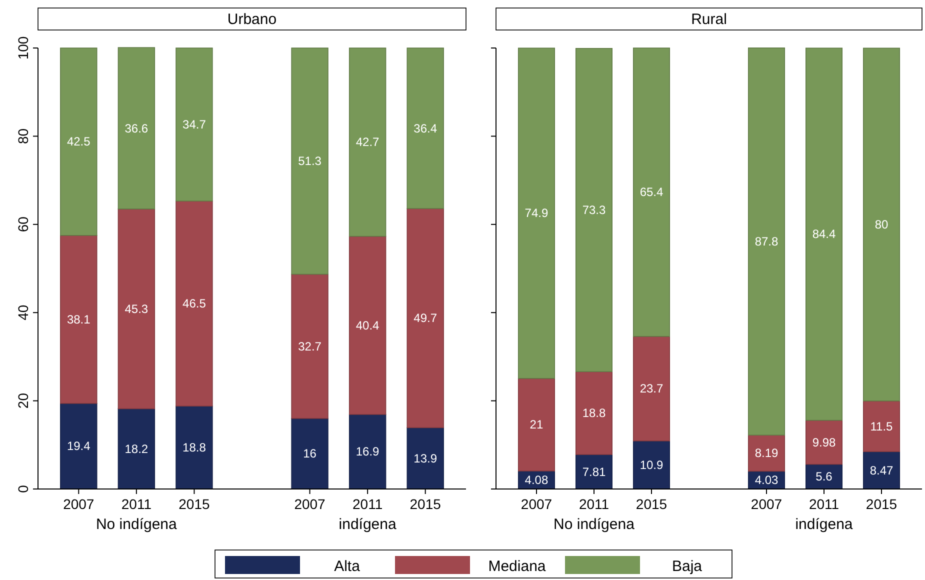  I want to click on data-label: 49.7, so click(426, 318).